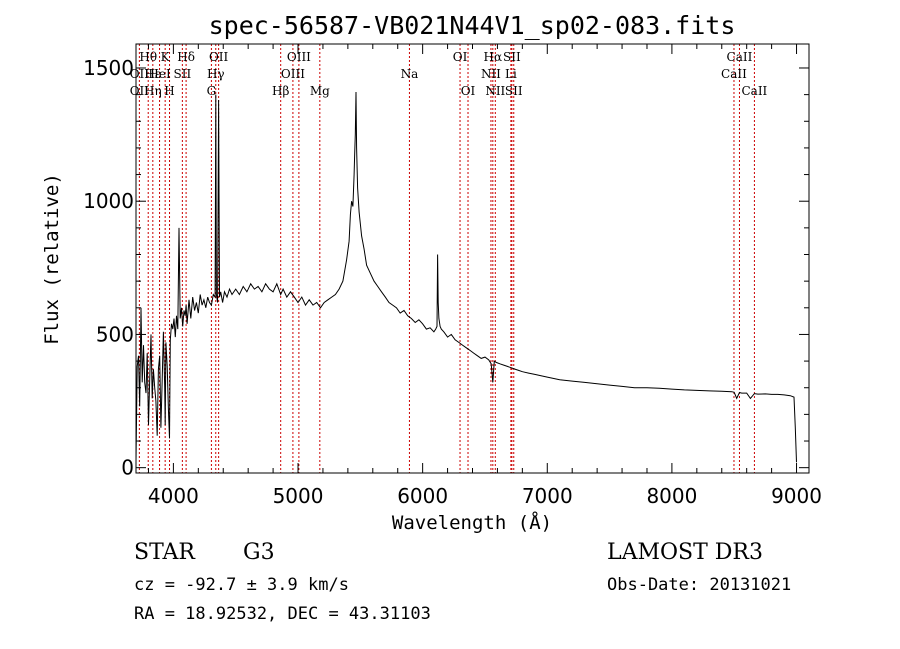  What do you see at coordinates (108, 201) in the screenshot?
I see `y-tick-label: 1000` at bounding box center [108, 201].